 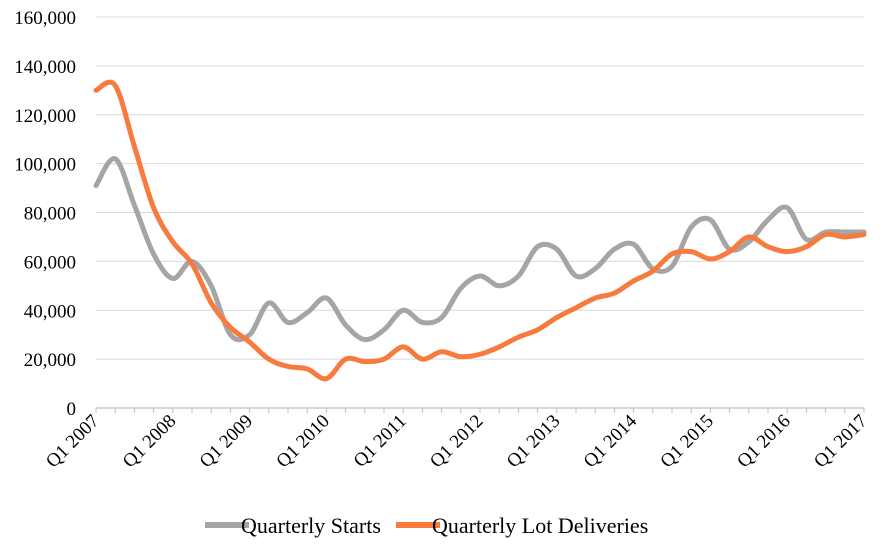 I want to click on y-tick-label: 0, so click(x=72, y=409).